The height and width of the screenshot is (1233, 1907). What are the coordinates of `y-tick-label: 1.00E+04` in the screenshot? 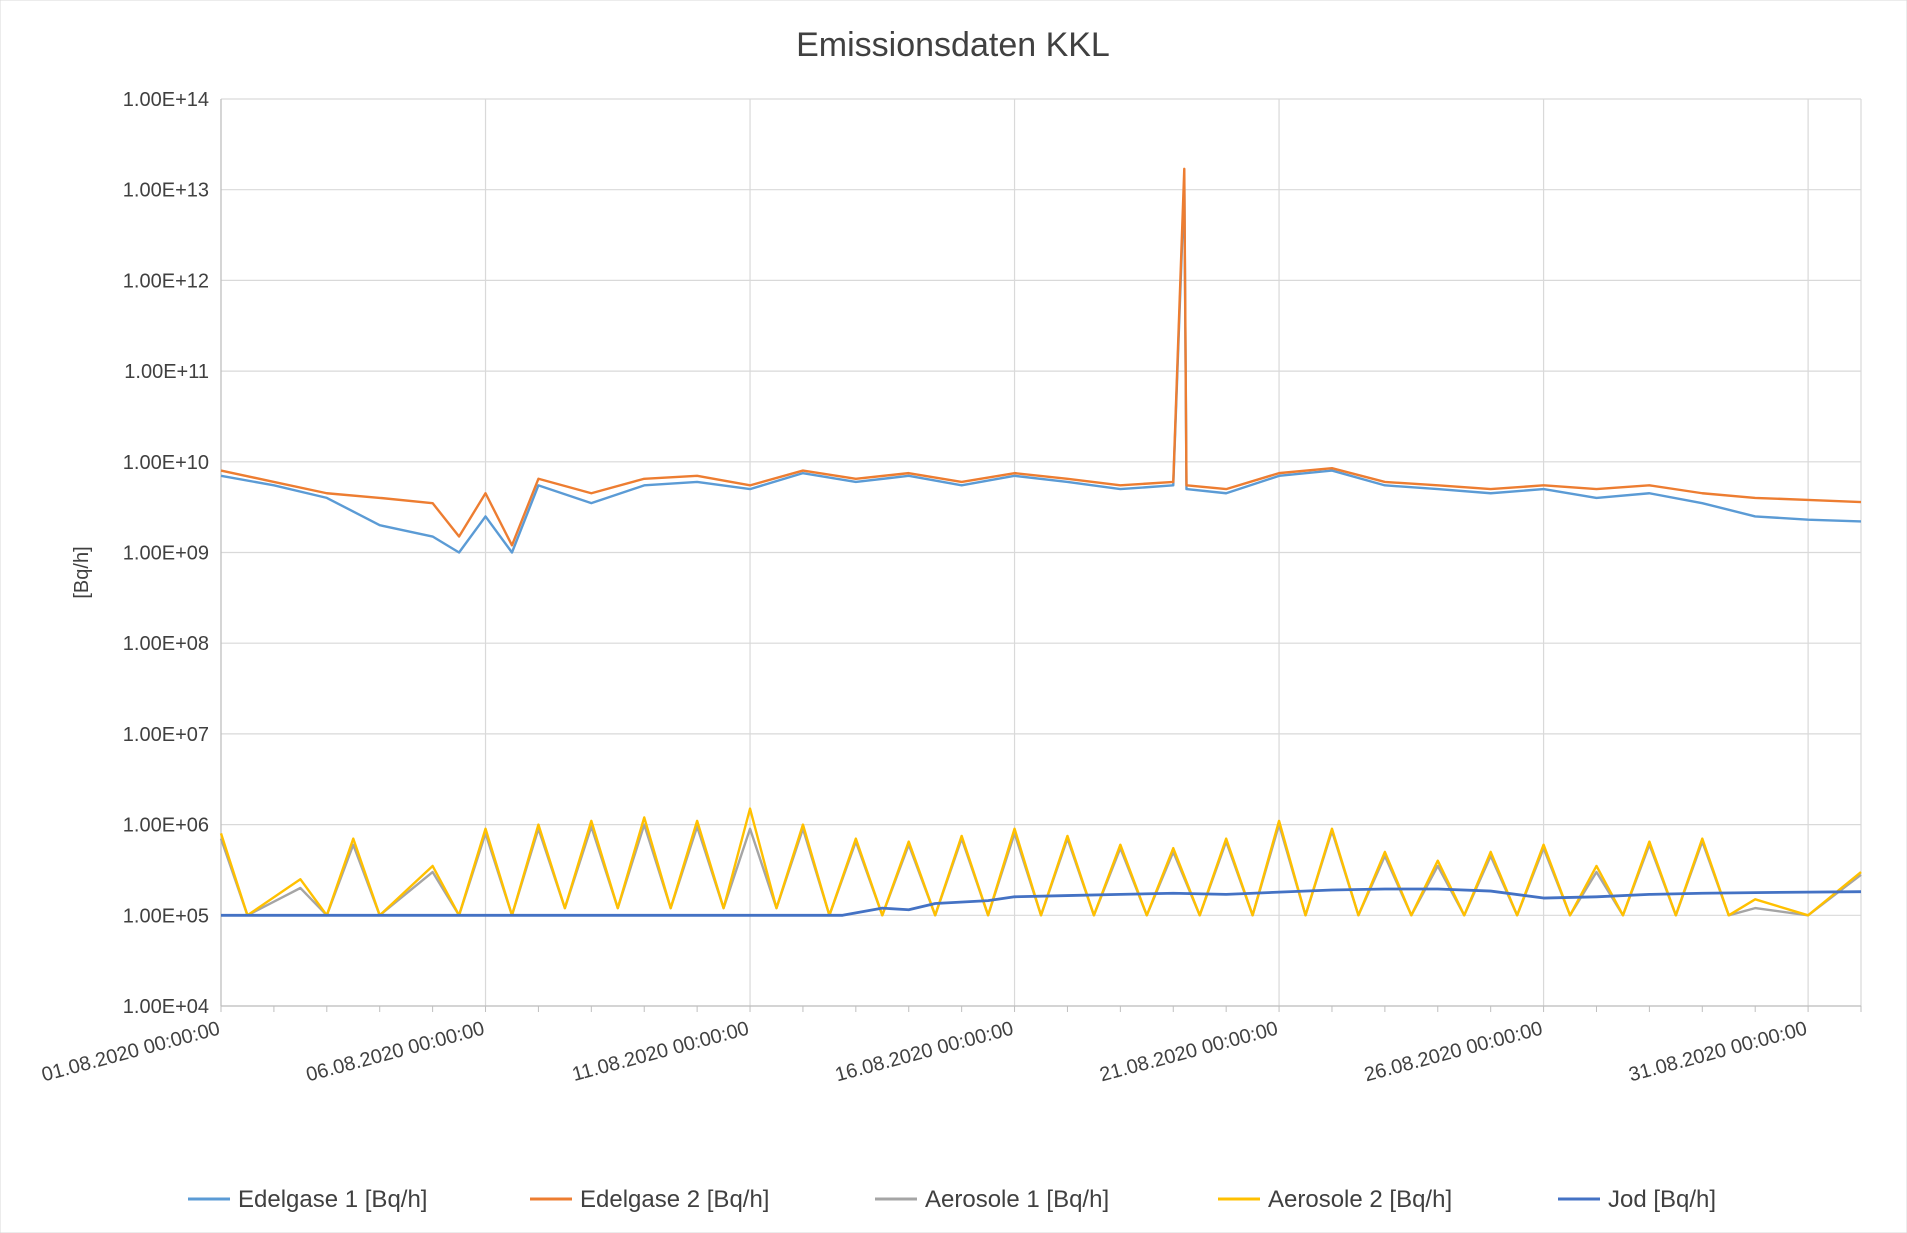 It's located at (166, 1007).